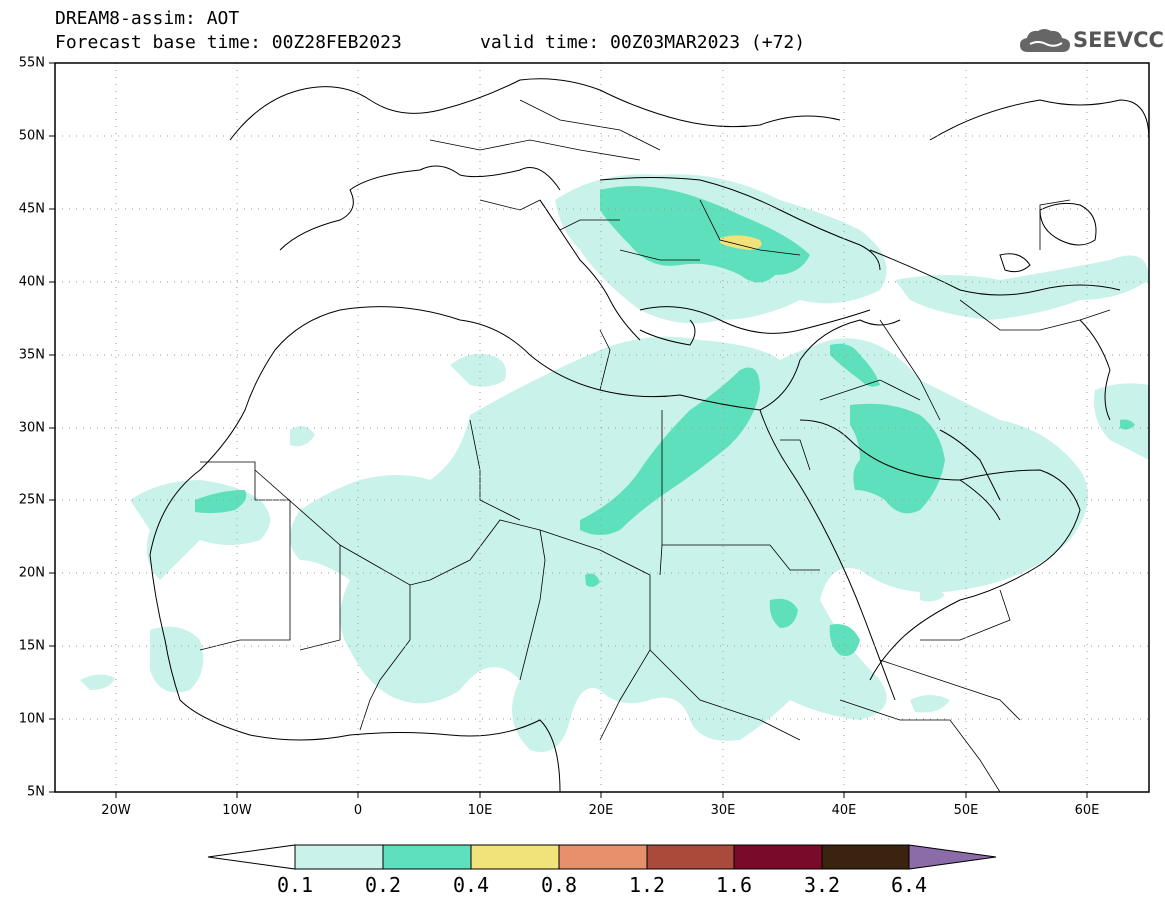 This screenshot has height=905, width=1165. Describe the element at coordinates (909, 885) in the screenshot. I see `colorbar-label: 6.4` at that location.